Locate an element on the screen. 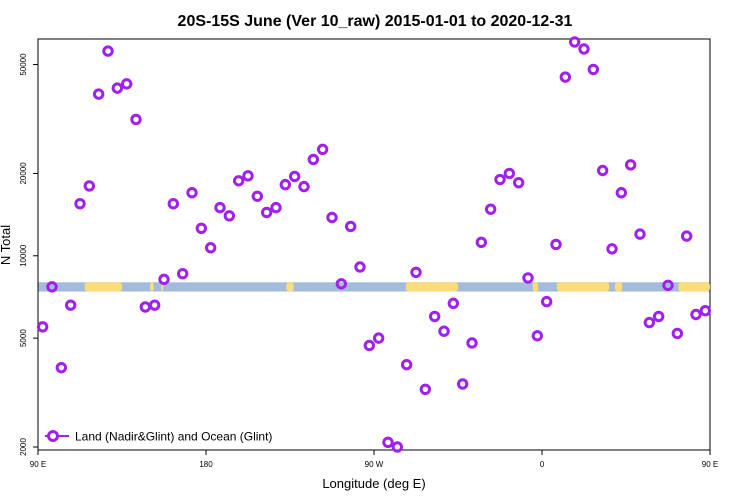  x-tick-label: 180 is located at coordinates (206, 464).